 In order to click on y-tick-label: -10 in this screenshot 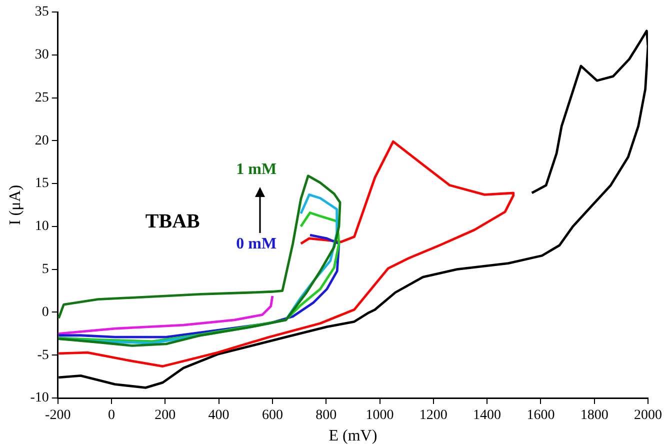, I will do `click(39, 398)`.